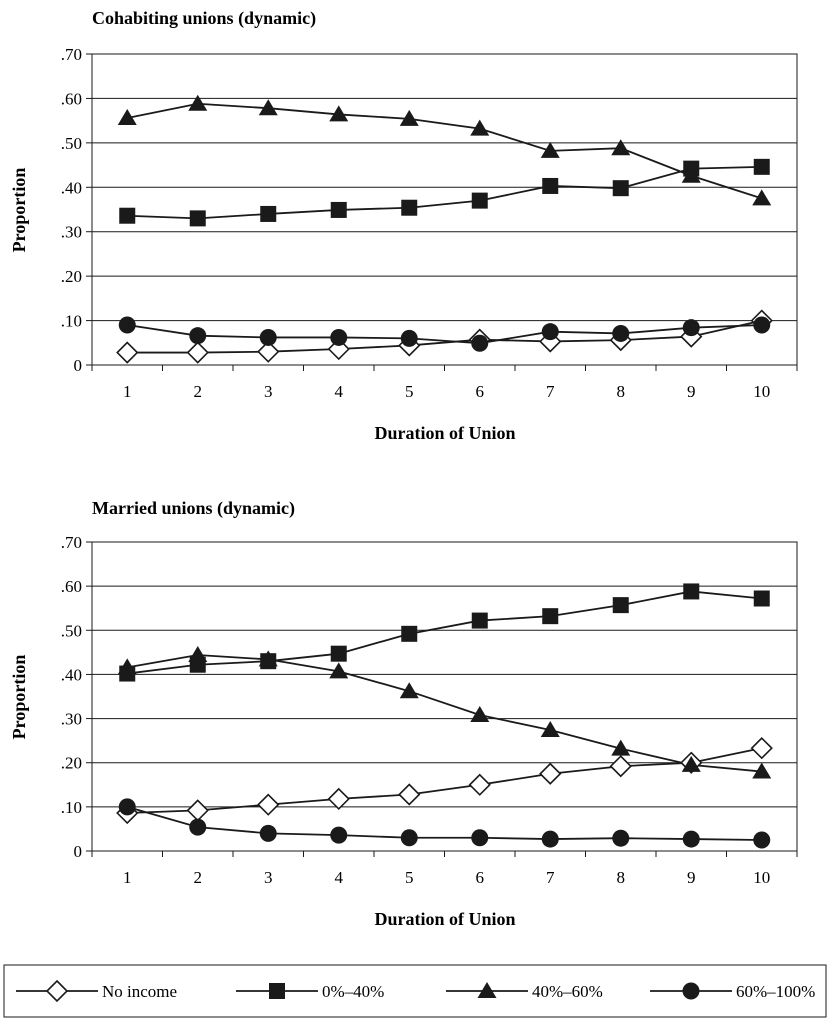  What do you see at coordinates (732, 991) in the screenshot?
I see `legend-item: 60%–100%` at bounding box center [732, 991].